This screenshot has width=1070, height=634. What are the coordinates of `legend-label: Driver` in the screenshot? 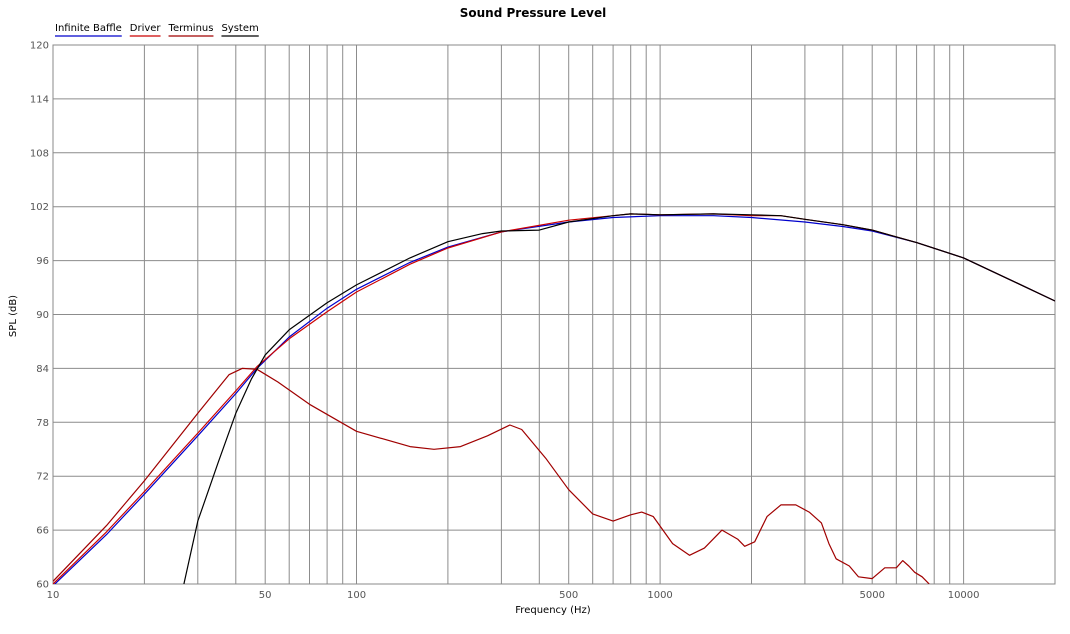 It's located at (146, 28).